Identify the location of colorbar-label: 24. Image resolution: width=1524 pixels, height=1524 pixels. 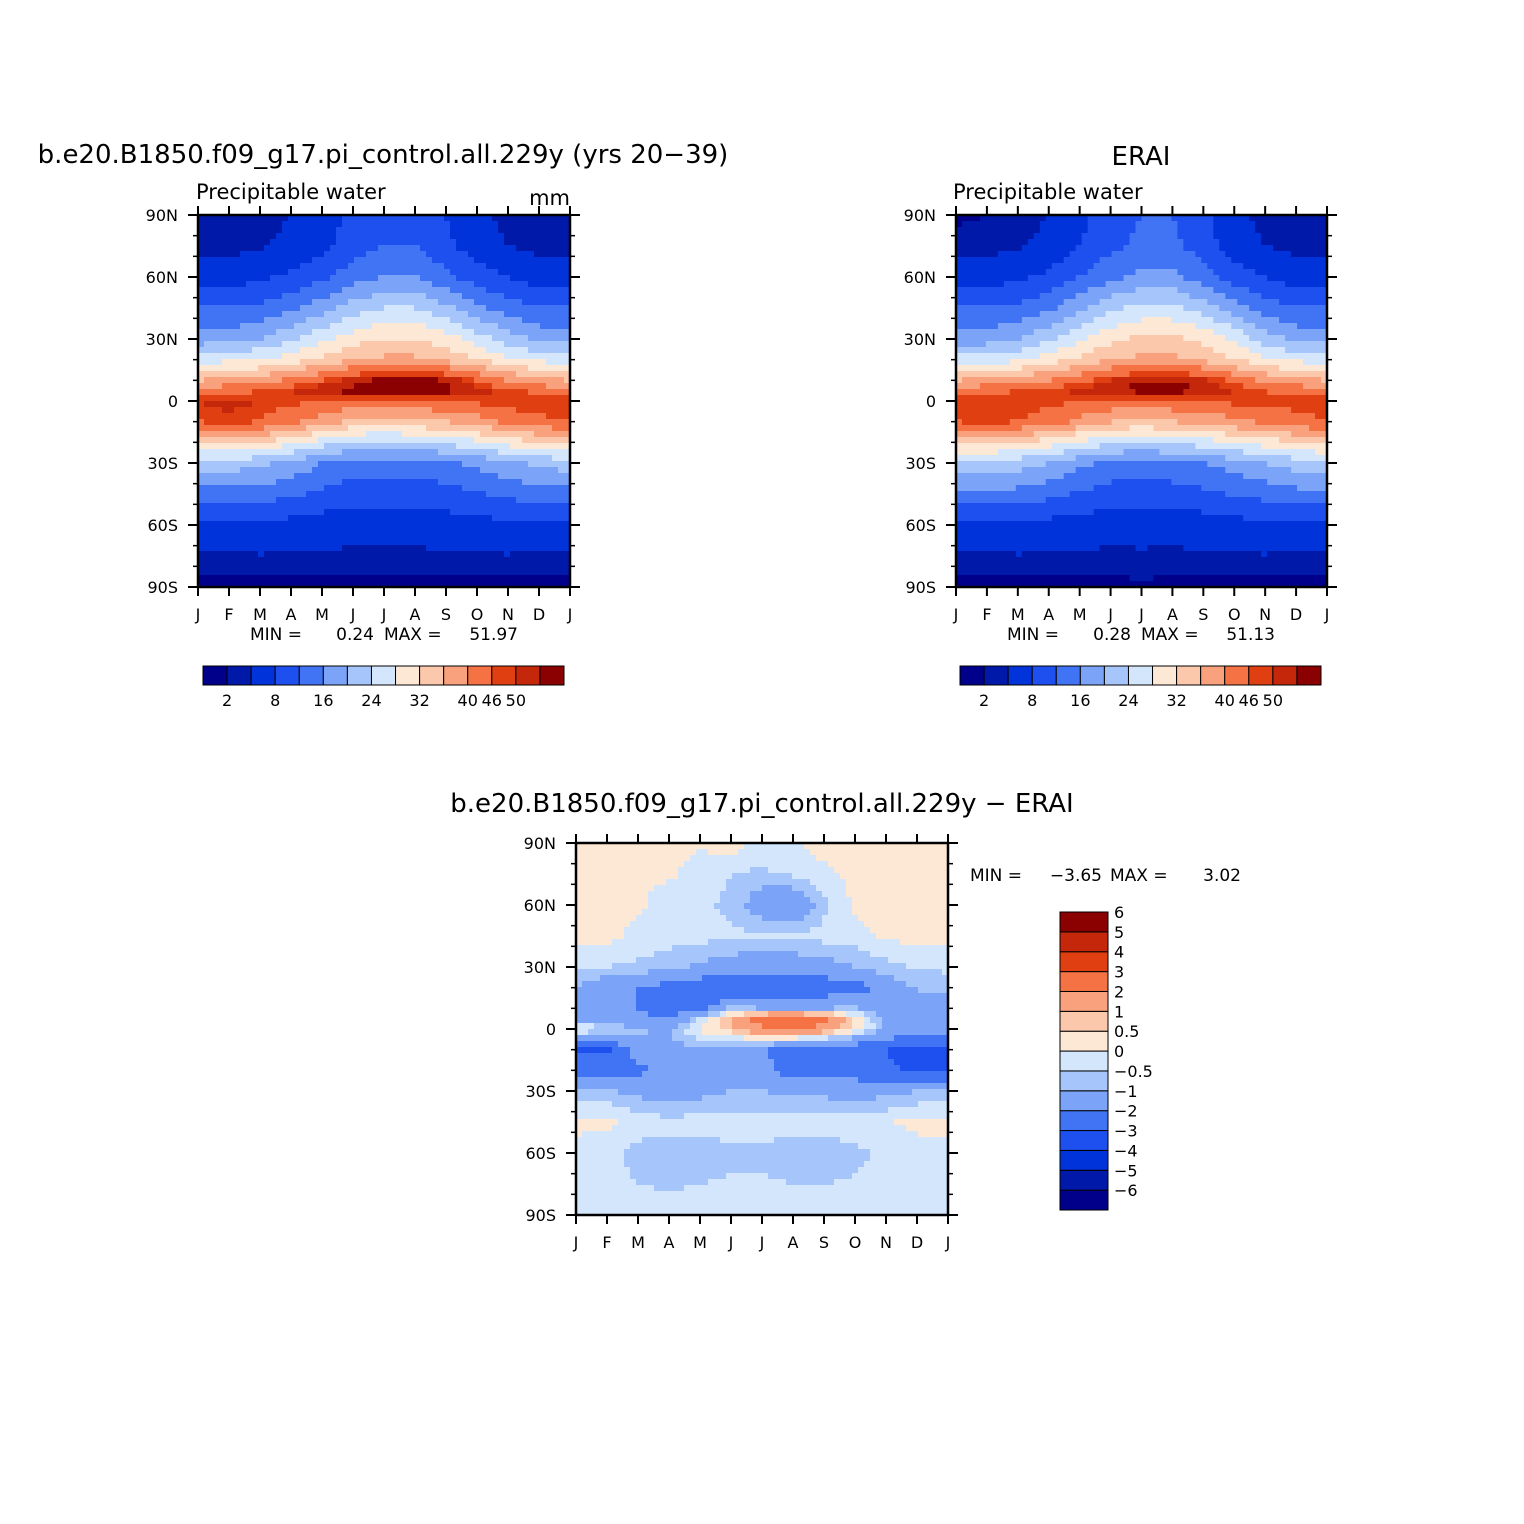
(1128, 700).